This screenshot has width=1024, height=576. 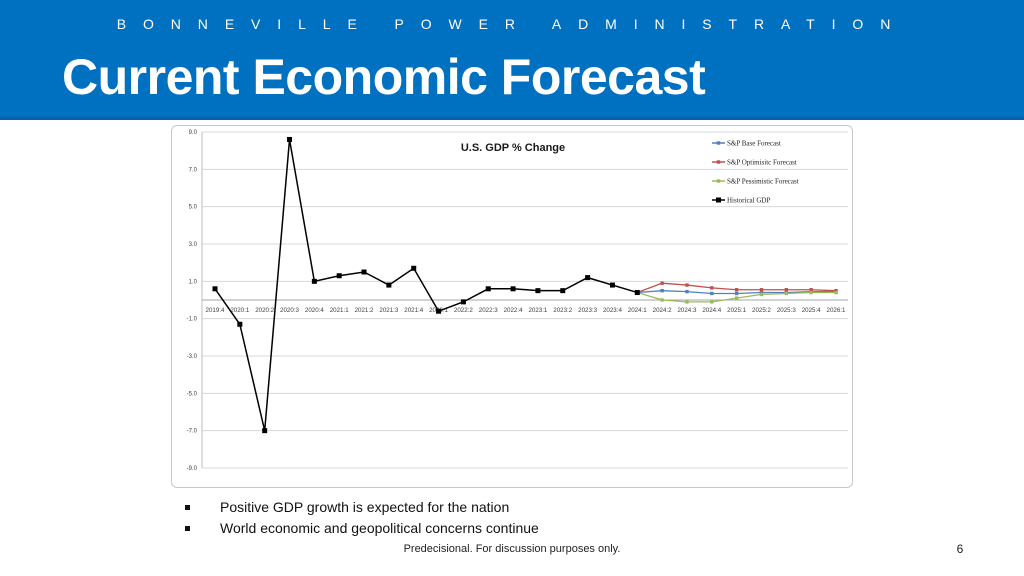 I want to click on x-tick-label: 2022:3, so click(x=488, y=310).